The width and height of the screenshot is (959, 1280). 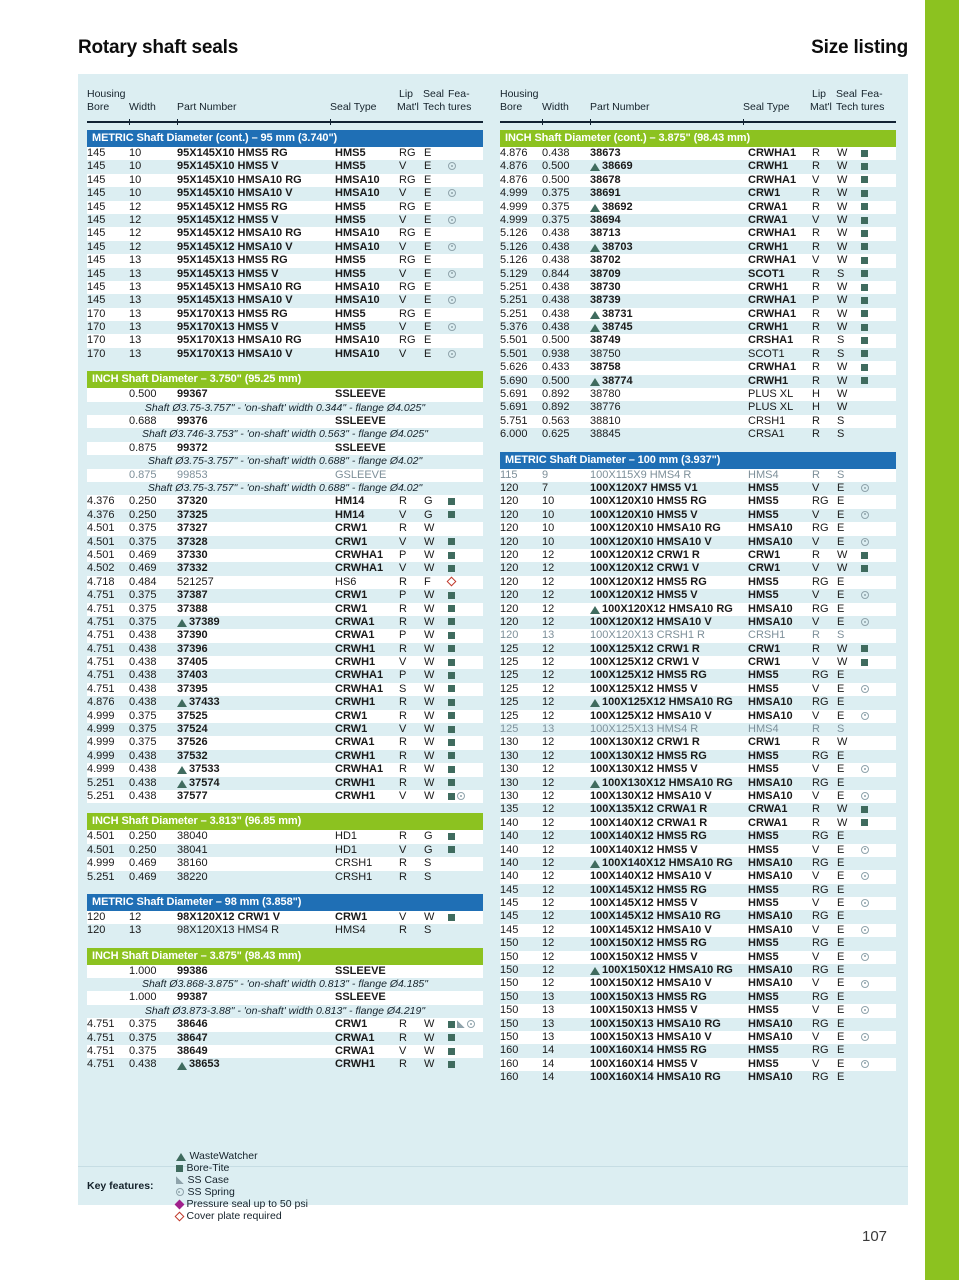 I want to click on table-row: 160 14 100X160X14 HMSA10 RG HMSA10 RG E, so click(x=698, y=1078).